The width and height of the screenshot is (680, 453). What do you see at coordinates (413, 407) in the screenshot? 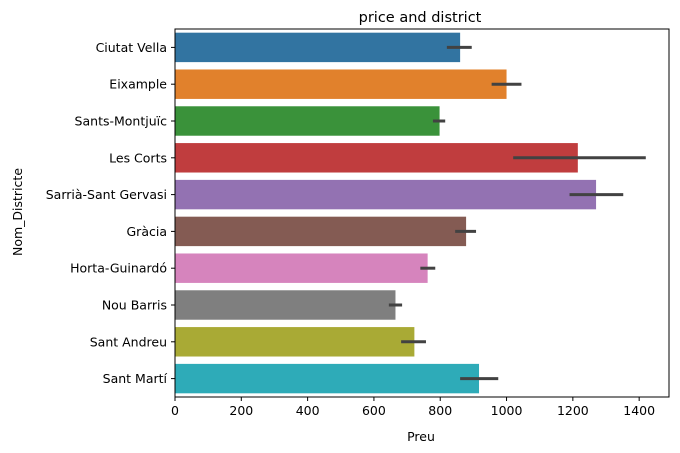
I see `x-axis-ticks: 0 200 400 600 800 1000 1200 1400` at bounding box center [413, 407].